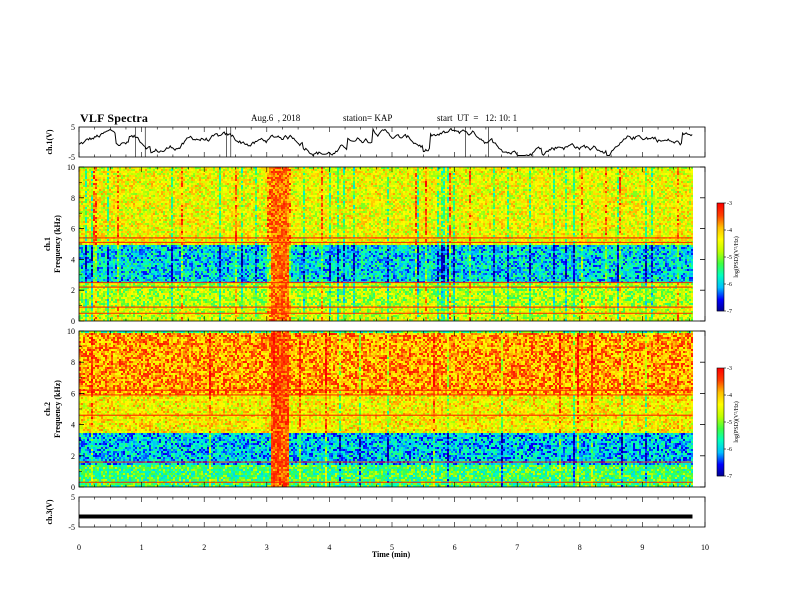  Describe the element at coordinates (385, 142) in the screenshot. I see `w1-series` at that location.